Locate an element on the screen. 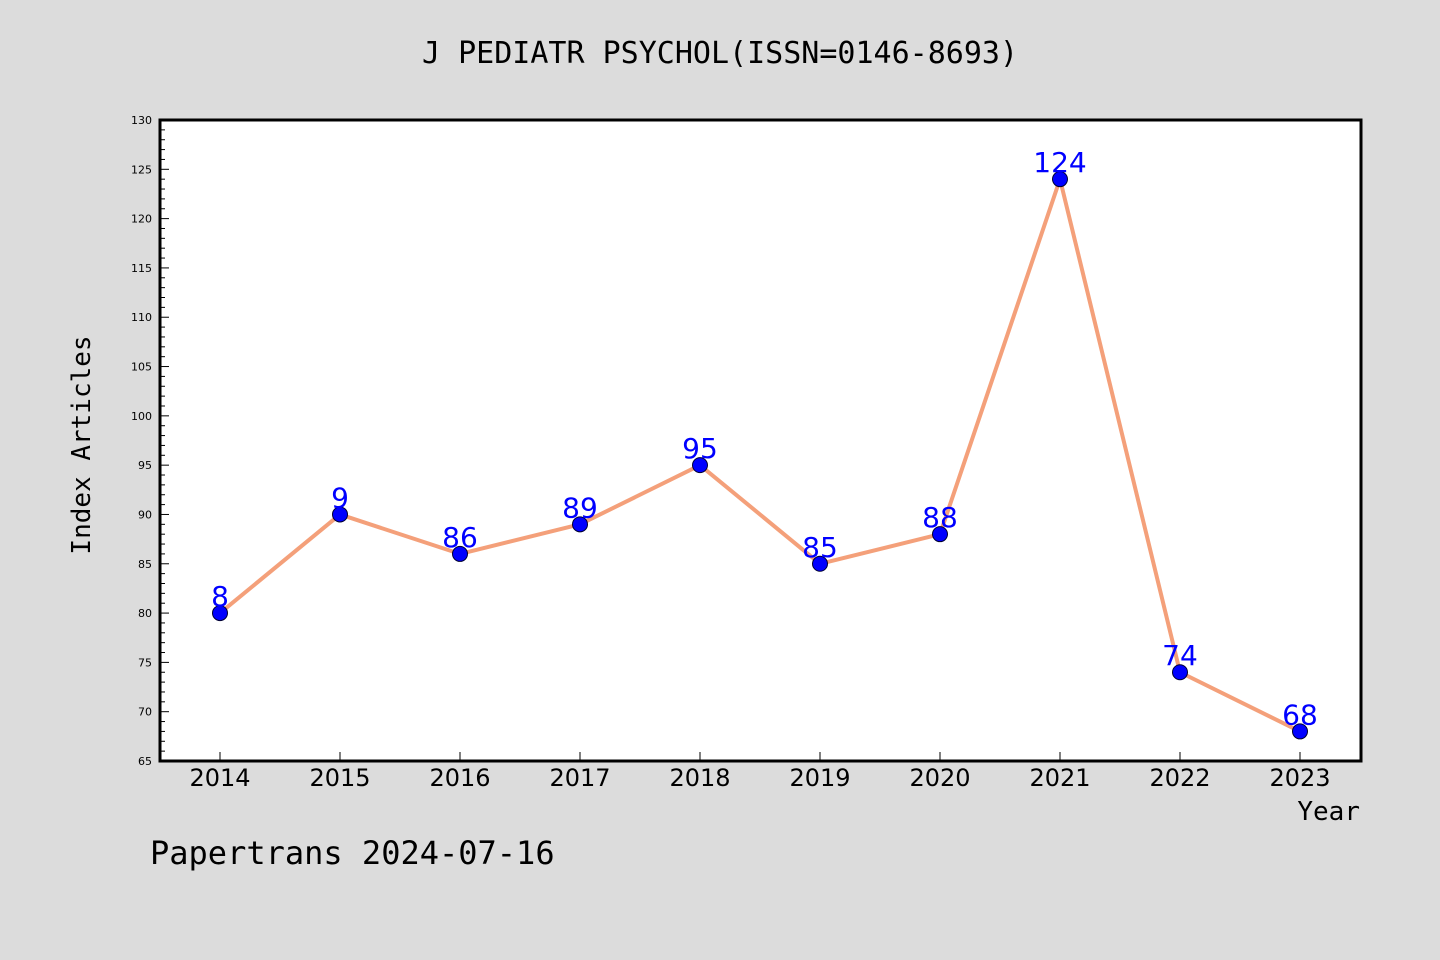 The image size is (1440, 960). y-tick-label: 105 is located at coordinates (141, 367).